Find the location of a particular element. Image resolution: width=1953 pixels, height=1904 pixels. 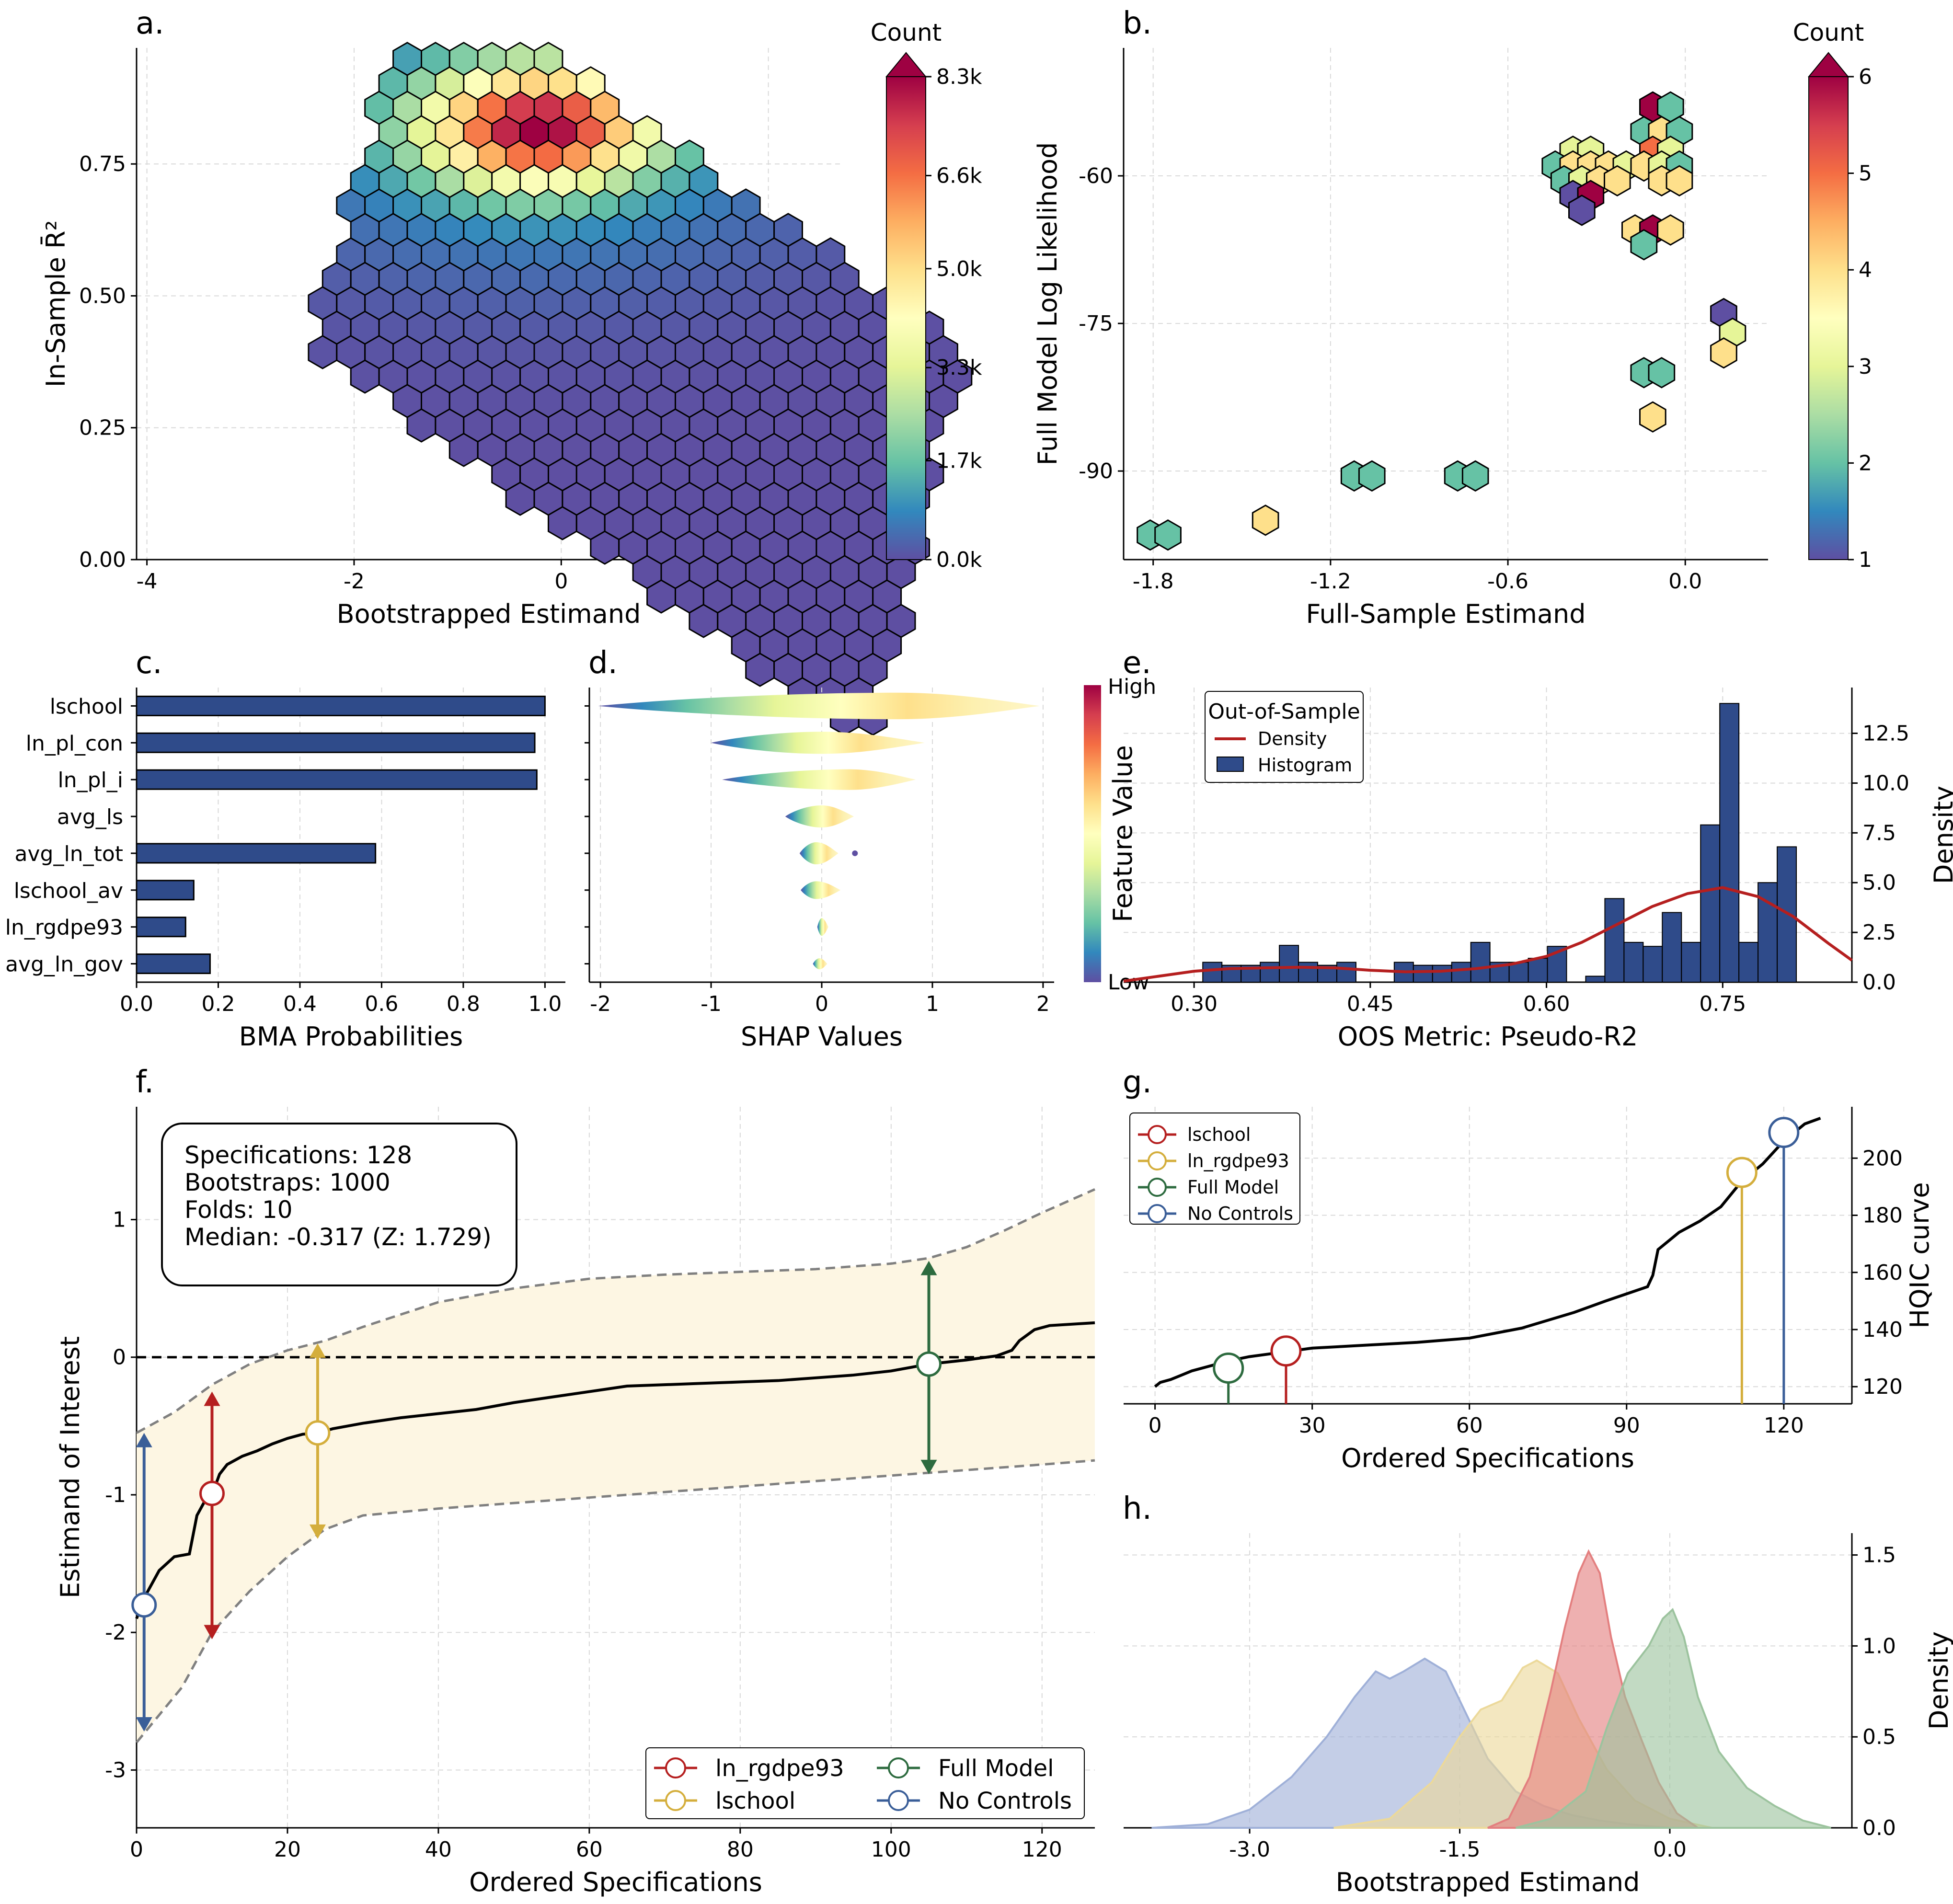

info-box-frame is located at coordinates (339, 1205).